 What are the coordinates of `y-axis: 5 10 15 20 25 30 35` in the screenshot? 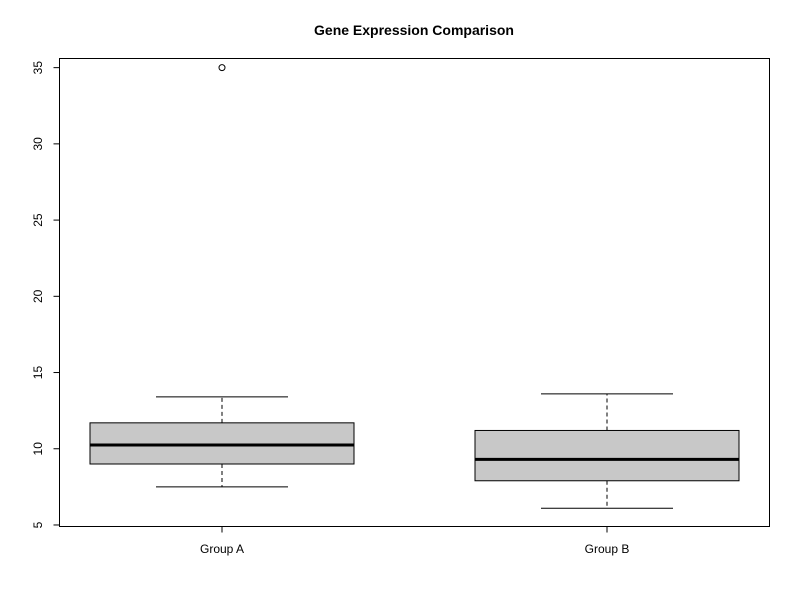 It's located at (45, 294).